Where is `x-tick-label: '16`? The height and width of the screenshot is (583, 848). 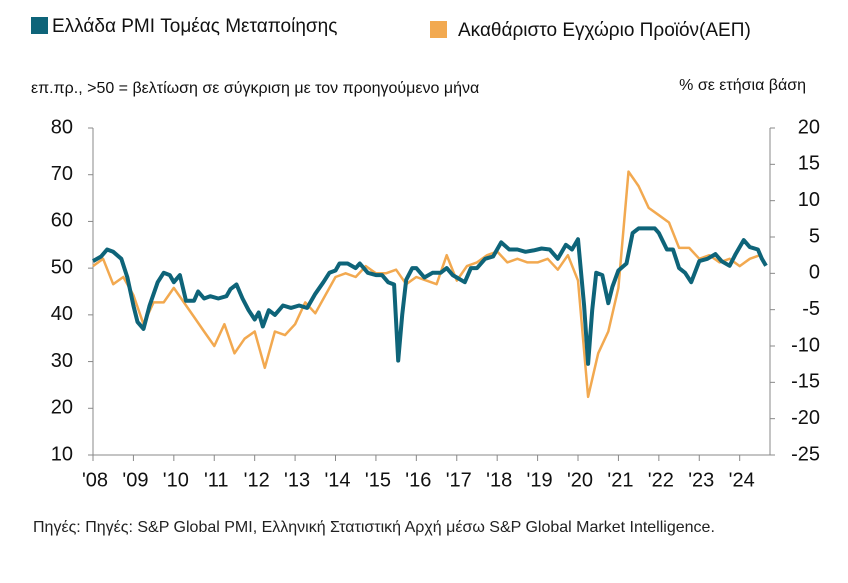 x-tick-label: '16 is located at coordinates (418, 480).